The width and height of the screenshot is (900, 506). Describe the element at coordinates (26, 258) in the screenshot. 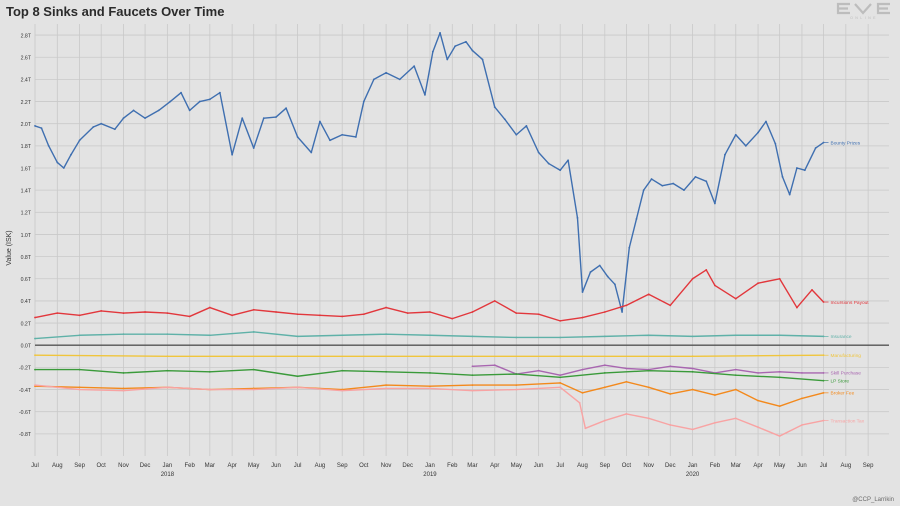

I see `y-tick-label: 0.8T` at that location.